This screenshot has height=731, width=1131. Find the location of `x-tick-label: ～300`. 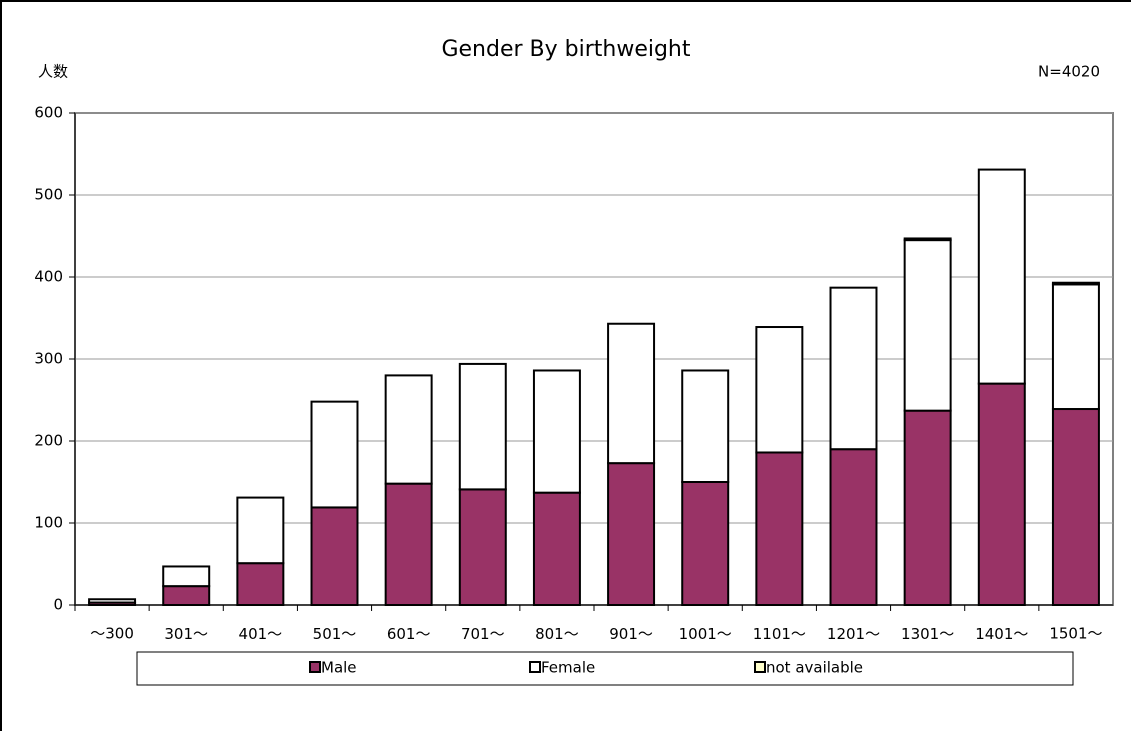

x-tick-label: ～300 is located at coordinates (112, 634).